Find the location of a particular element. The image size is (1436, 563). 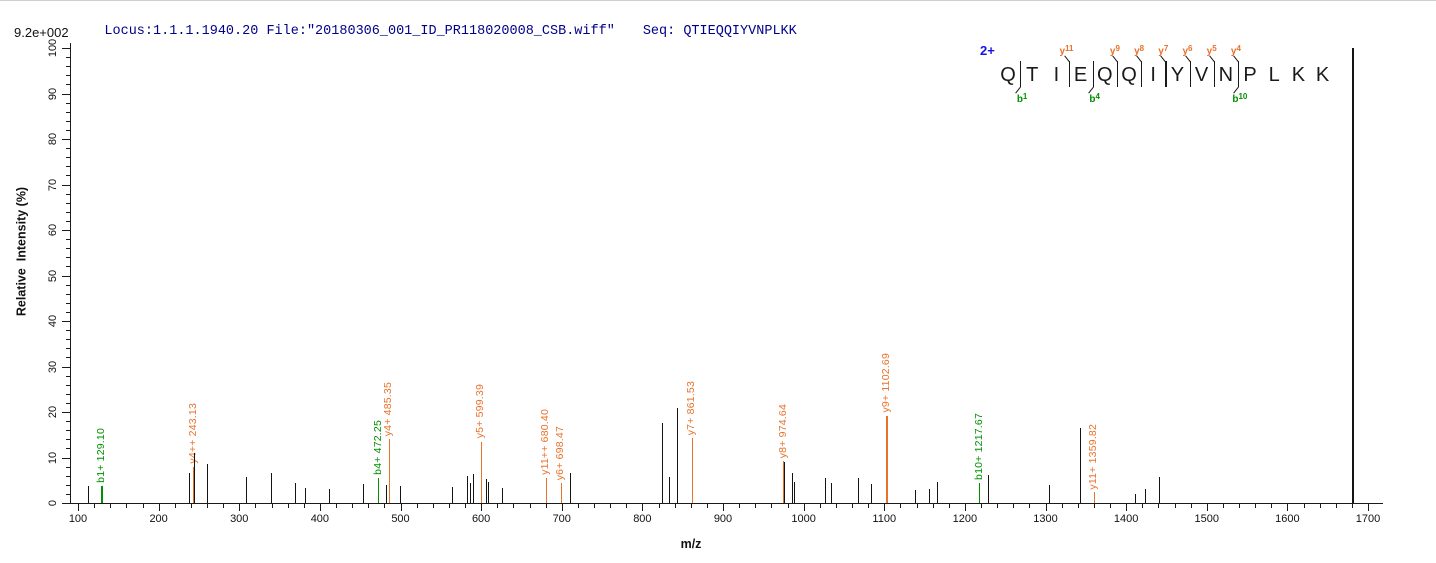

locus-label: Locus:1.1.1.1940.20 is located at coordinates (181, 31).